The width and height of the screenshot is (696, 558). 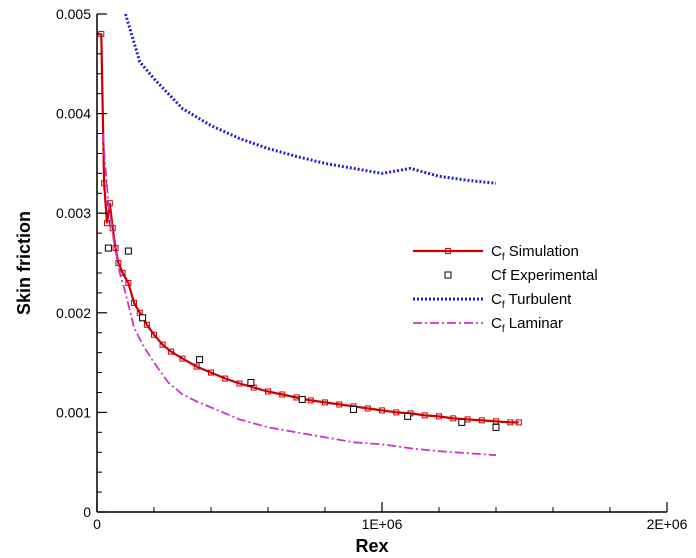 I want to click on y-tick-label: 0.004, so click(x=73, y=114).